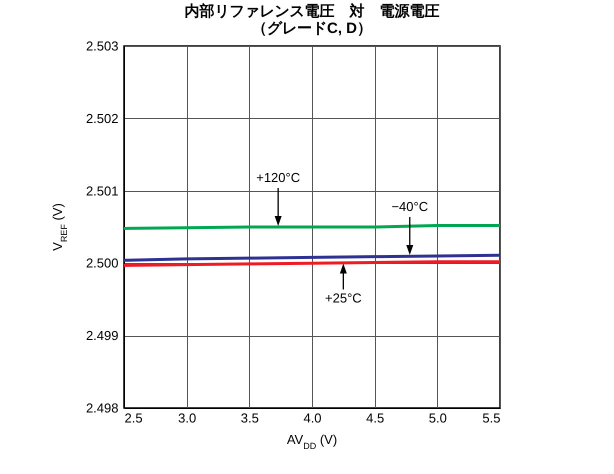 The height and width of the screenshot is (474, 614). What do you see at coordinates (187, 418) in the screenshot?
I see `x-tick-label: 3.0` at bounding box center [187, 418].